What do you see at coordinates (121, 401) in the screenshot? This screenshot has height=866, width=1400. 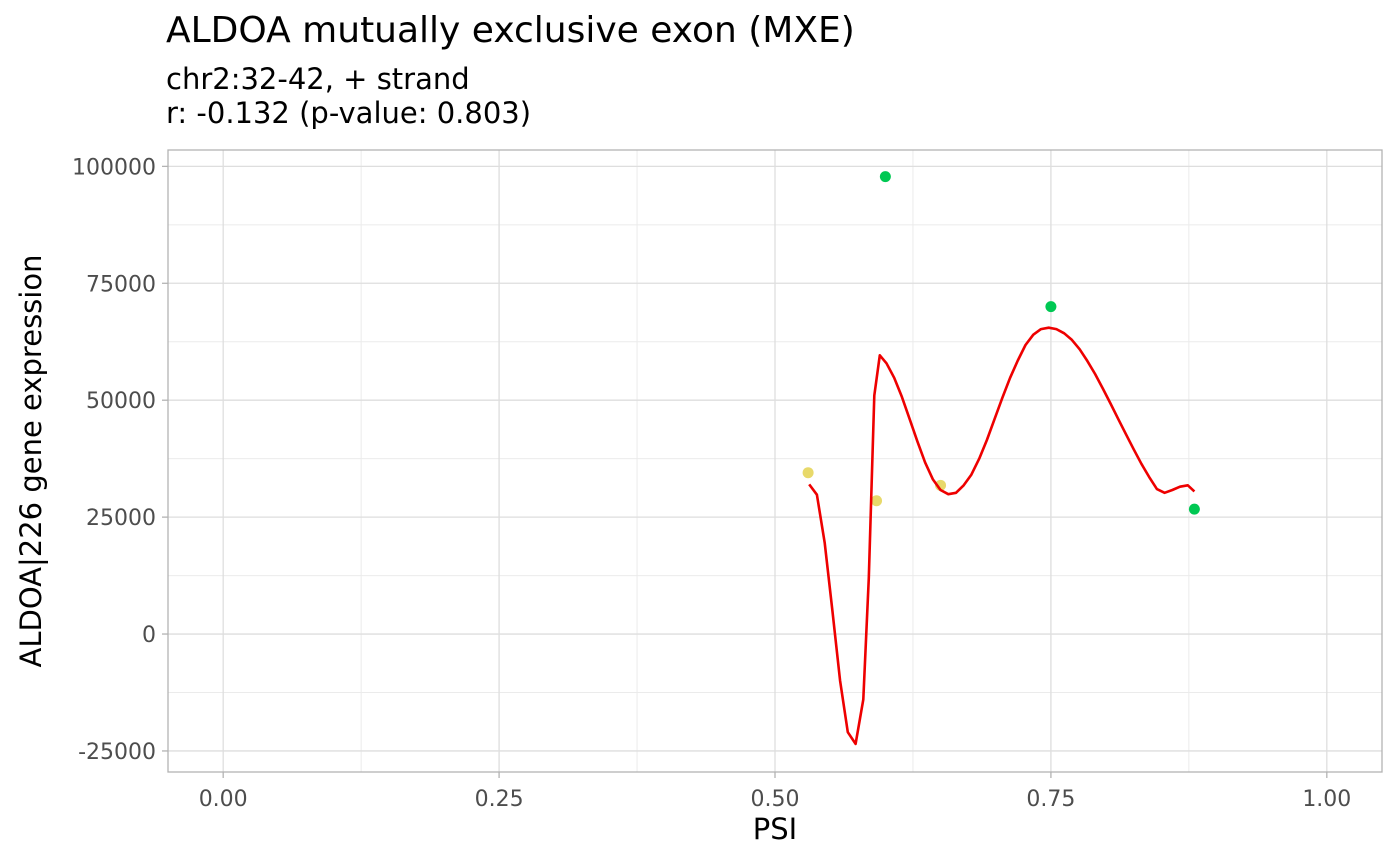 I see `y-tick-label: 50000` at bounding box center [121, 401].